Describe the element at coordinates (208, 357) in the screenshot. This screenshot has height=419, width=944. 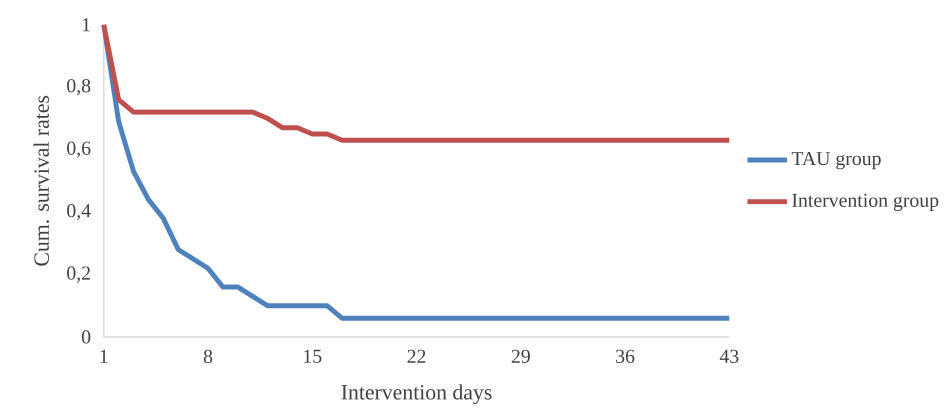
I see `x-tick-label: 8` at that location.